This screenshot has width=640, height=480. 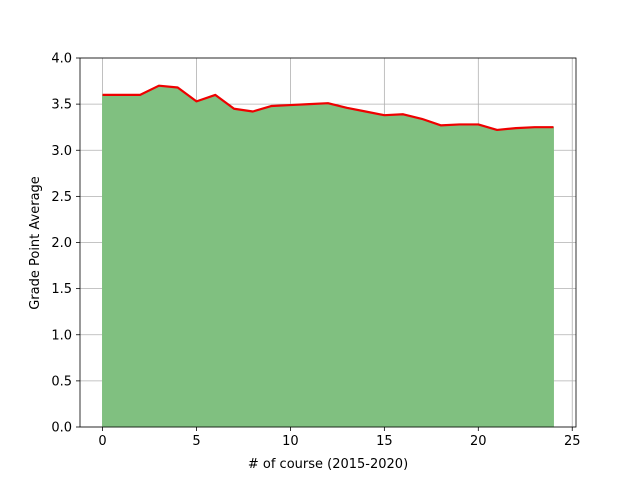 I want to click on x-tick-label: 25, so click(x=572, y=441).